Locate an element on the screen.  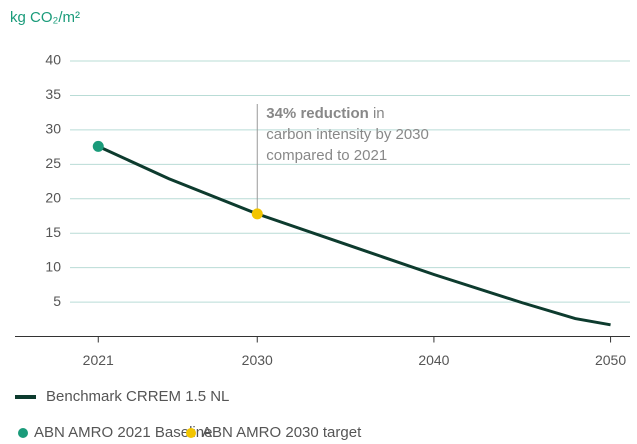
legend-label: ABN AMRO 2021 Baseline is located at coordinates (123, 432).